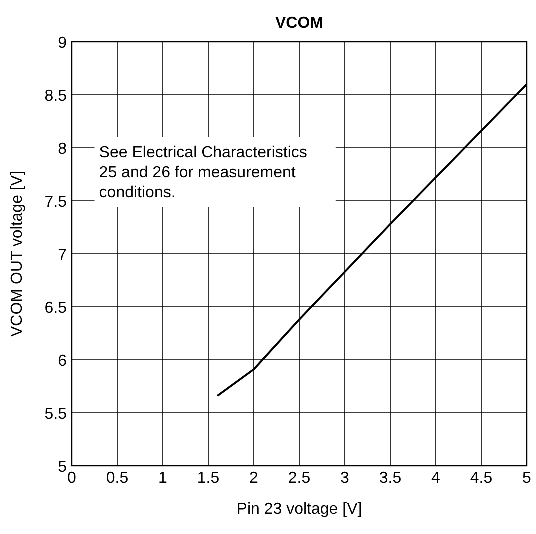 Image resolution: width=536 pixels, height=534 pixels. What do you see at coordinates (527, 478) in the screenshot?
I see `x-tick-label: 5` at bounding box center [527, 478].